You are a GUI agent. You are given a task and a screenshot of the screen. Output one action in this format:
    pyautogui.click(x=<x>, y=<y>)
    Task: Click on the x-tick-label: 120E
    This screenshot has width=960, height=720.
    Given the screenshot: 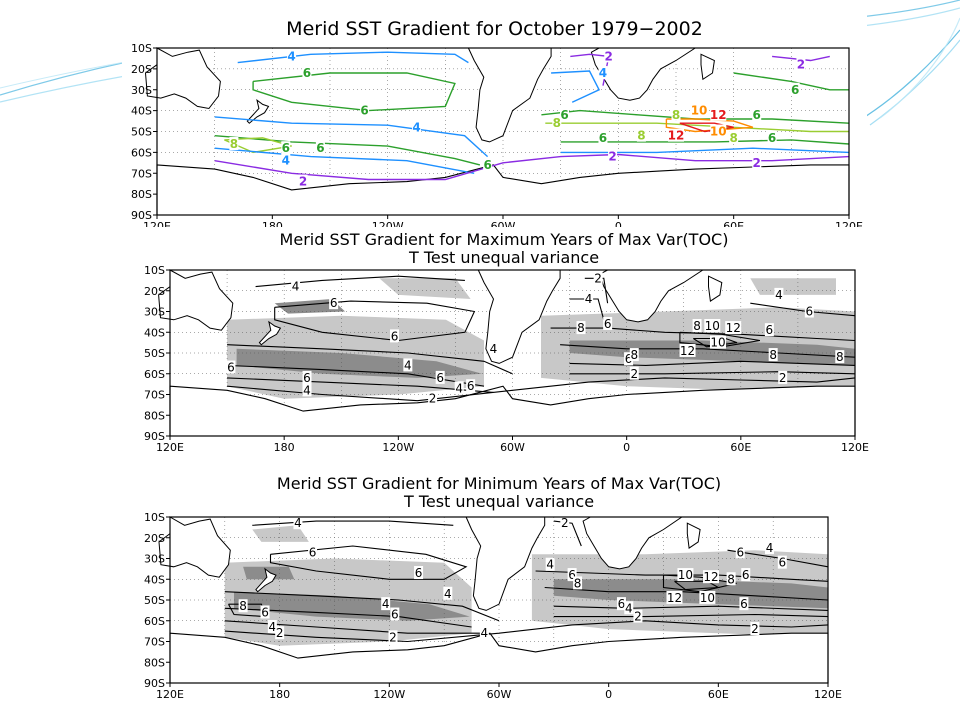 What is the action you would take?
    pyautogui.click(x=828, y=694)
    